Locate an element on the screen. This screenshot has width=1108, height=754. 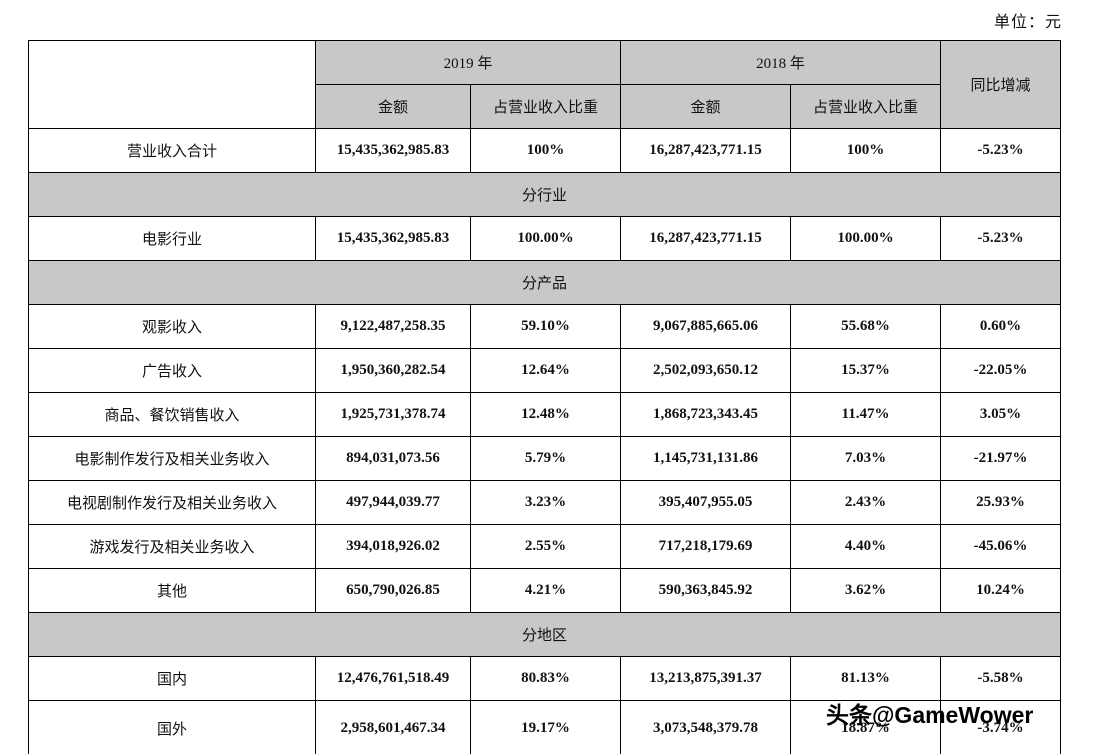
cell-a2019: 894,031,073.56 is located at coordinates (393, 458).